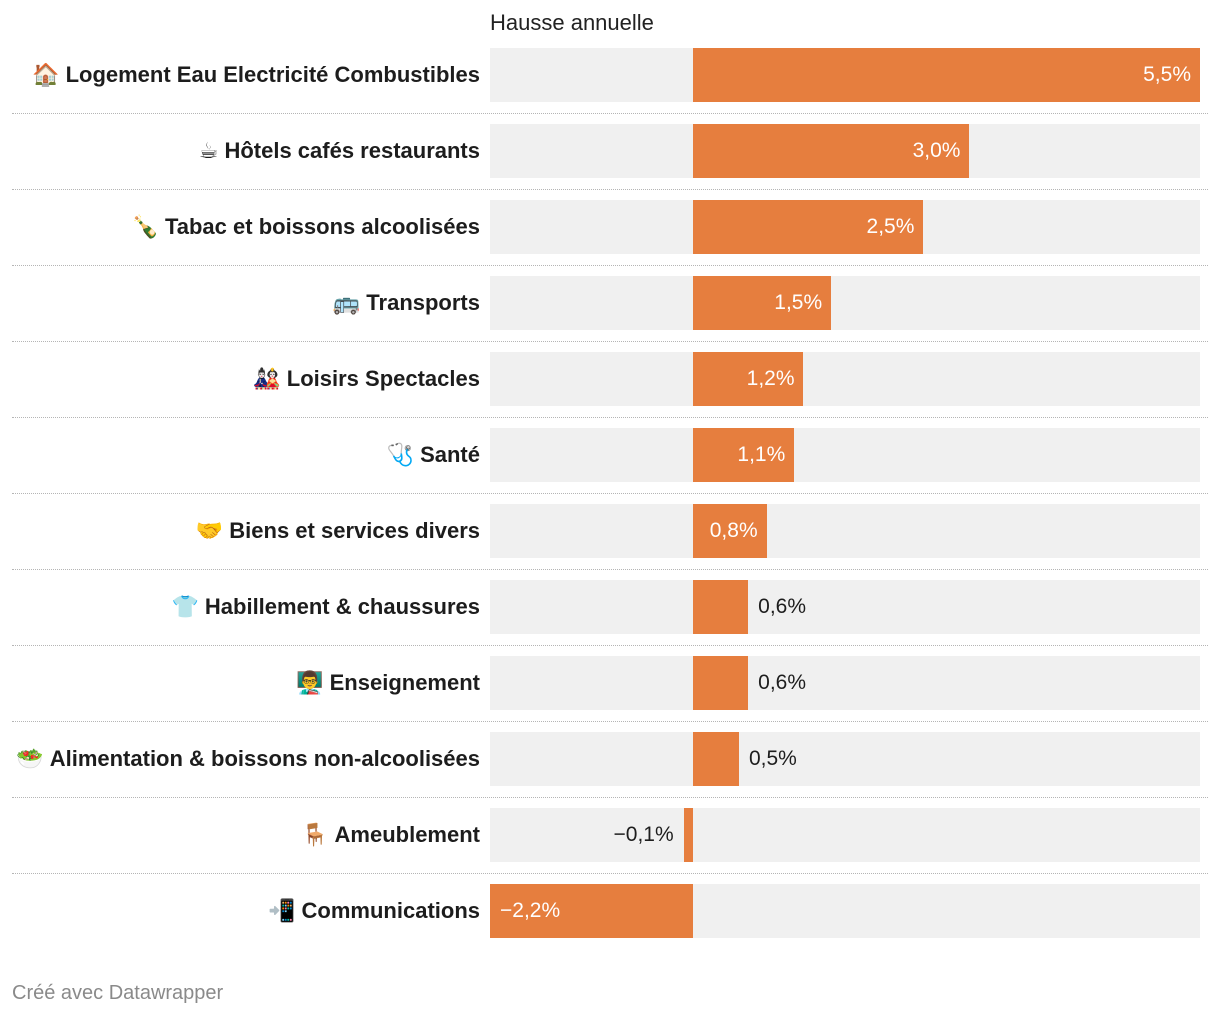 Image resolution: width=1220 pixels, height=1018 pixels. What do you see at coordinates (1167, 74) in the screenshot?
I see `value-label: 5,5%` at bounding box center [1167, 74].